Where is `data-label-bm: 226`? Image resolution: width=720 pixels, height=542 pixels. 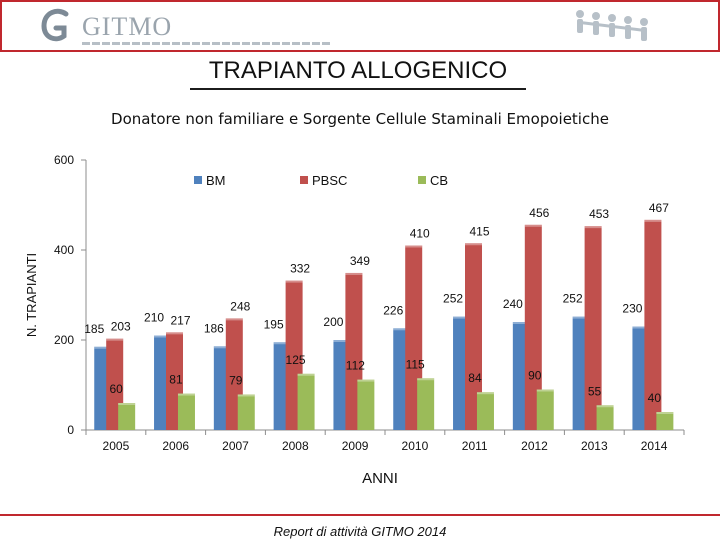
data-label-bm: 226 is located at coordinates (393, 310).